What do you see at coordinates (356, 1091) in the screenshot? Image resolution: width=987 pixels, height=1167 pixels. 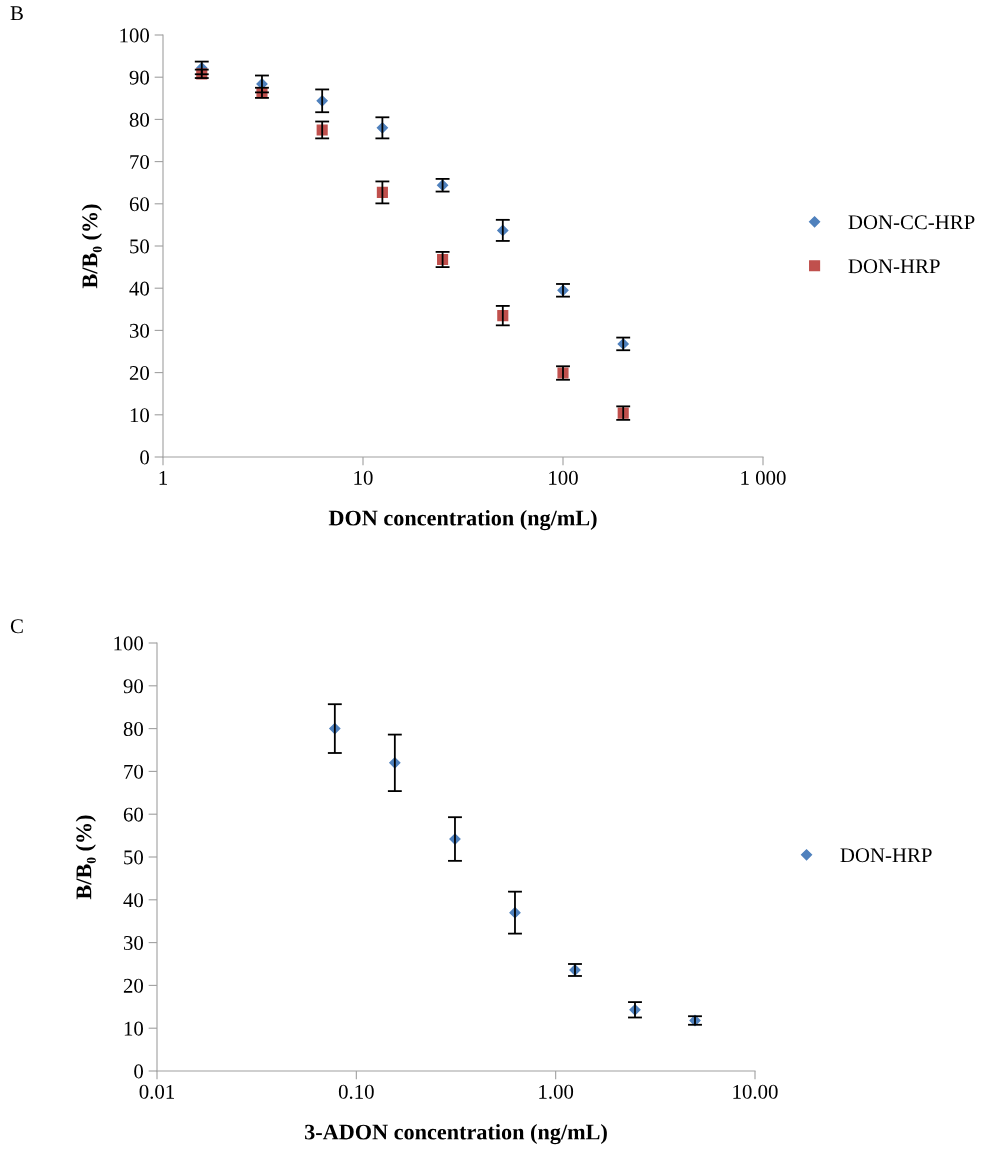 I see `x-tick-label: 0.10` at bounding box center [356, 1091].